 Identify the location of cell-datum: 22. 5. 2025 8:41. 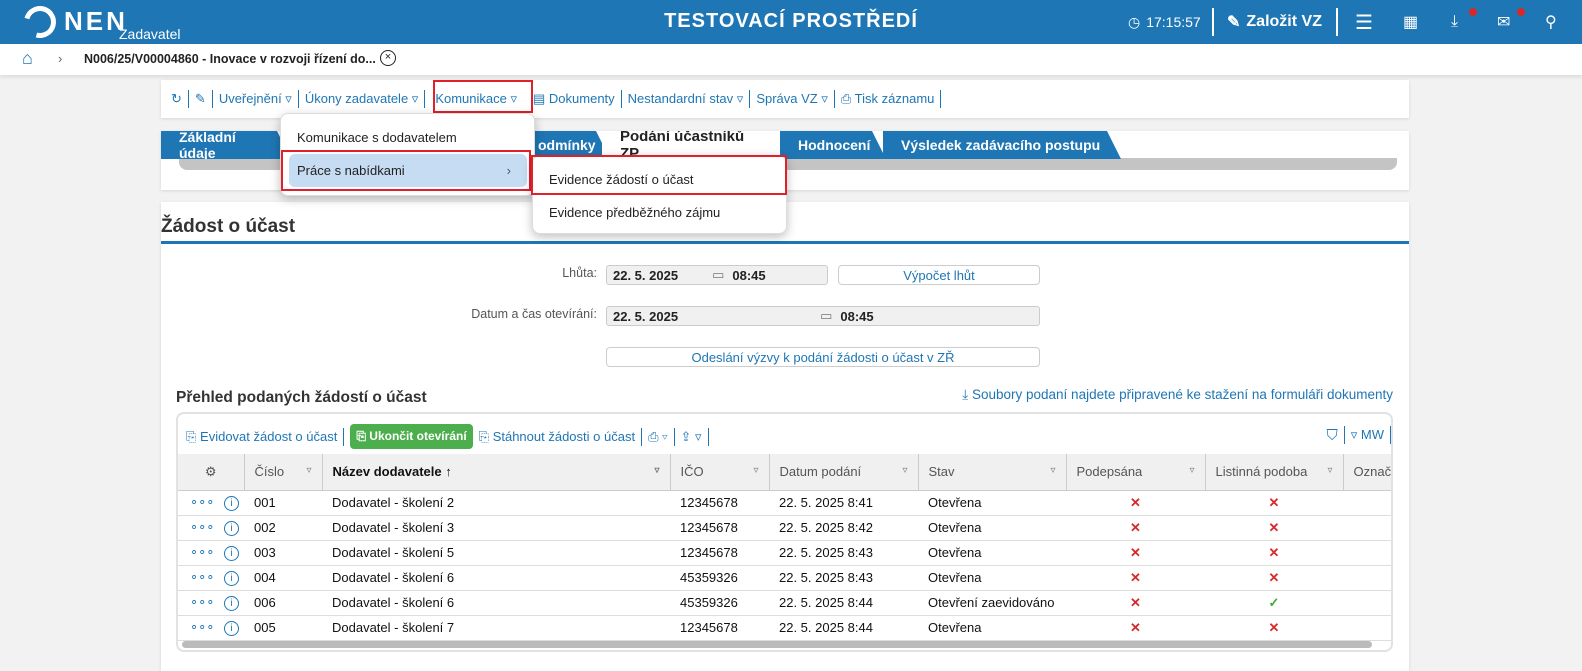
(843, 503).